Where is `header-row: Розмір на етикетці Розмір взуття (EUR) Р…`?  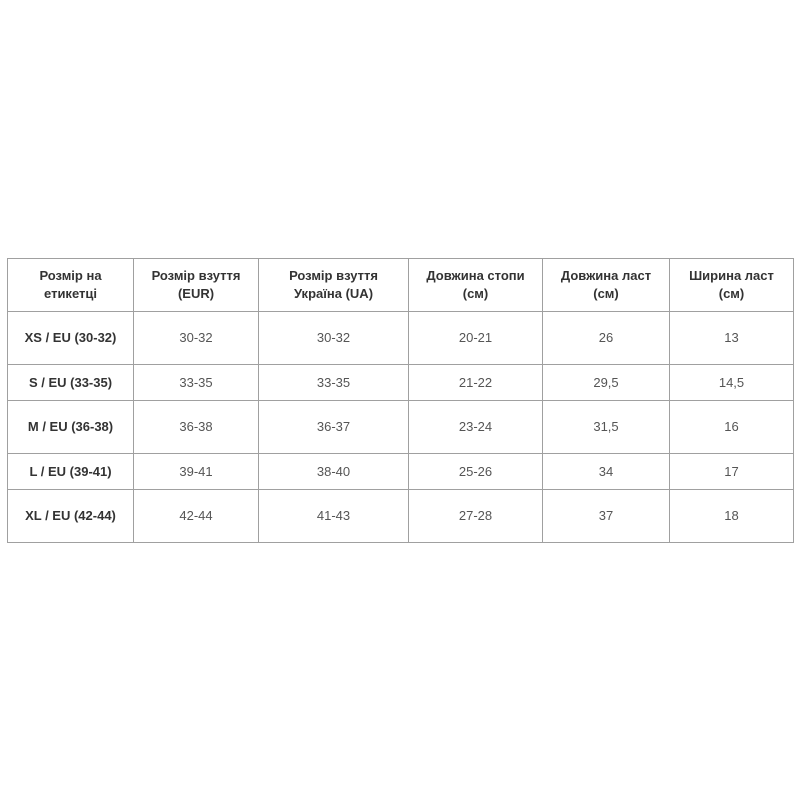
header-row: Розмір на етикетці Розмір взуття (EUR) Р… is located at coordinates (400, 285).